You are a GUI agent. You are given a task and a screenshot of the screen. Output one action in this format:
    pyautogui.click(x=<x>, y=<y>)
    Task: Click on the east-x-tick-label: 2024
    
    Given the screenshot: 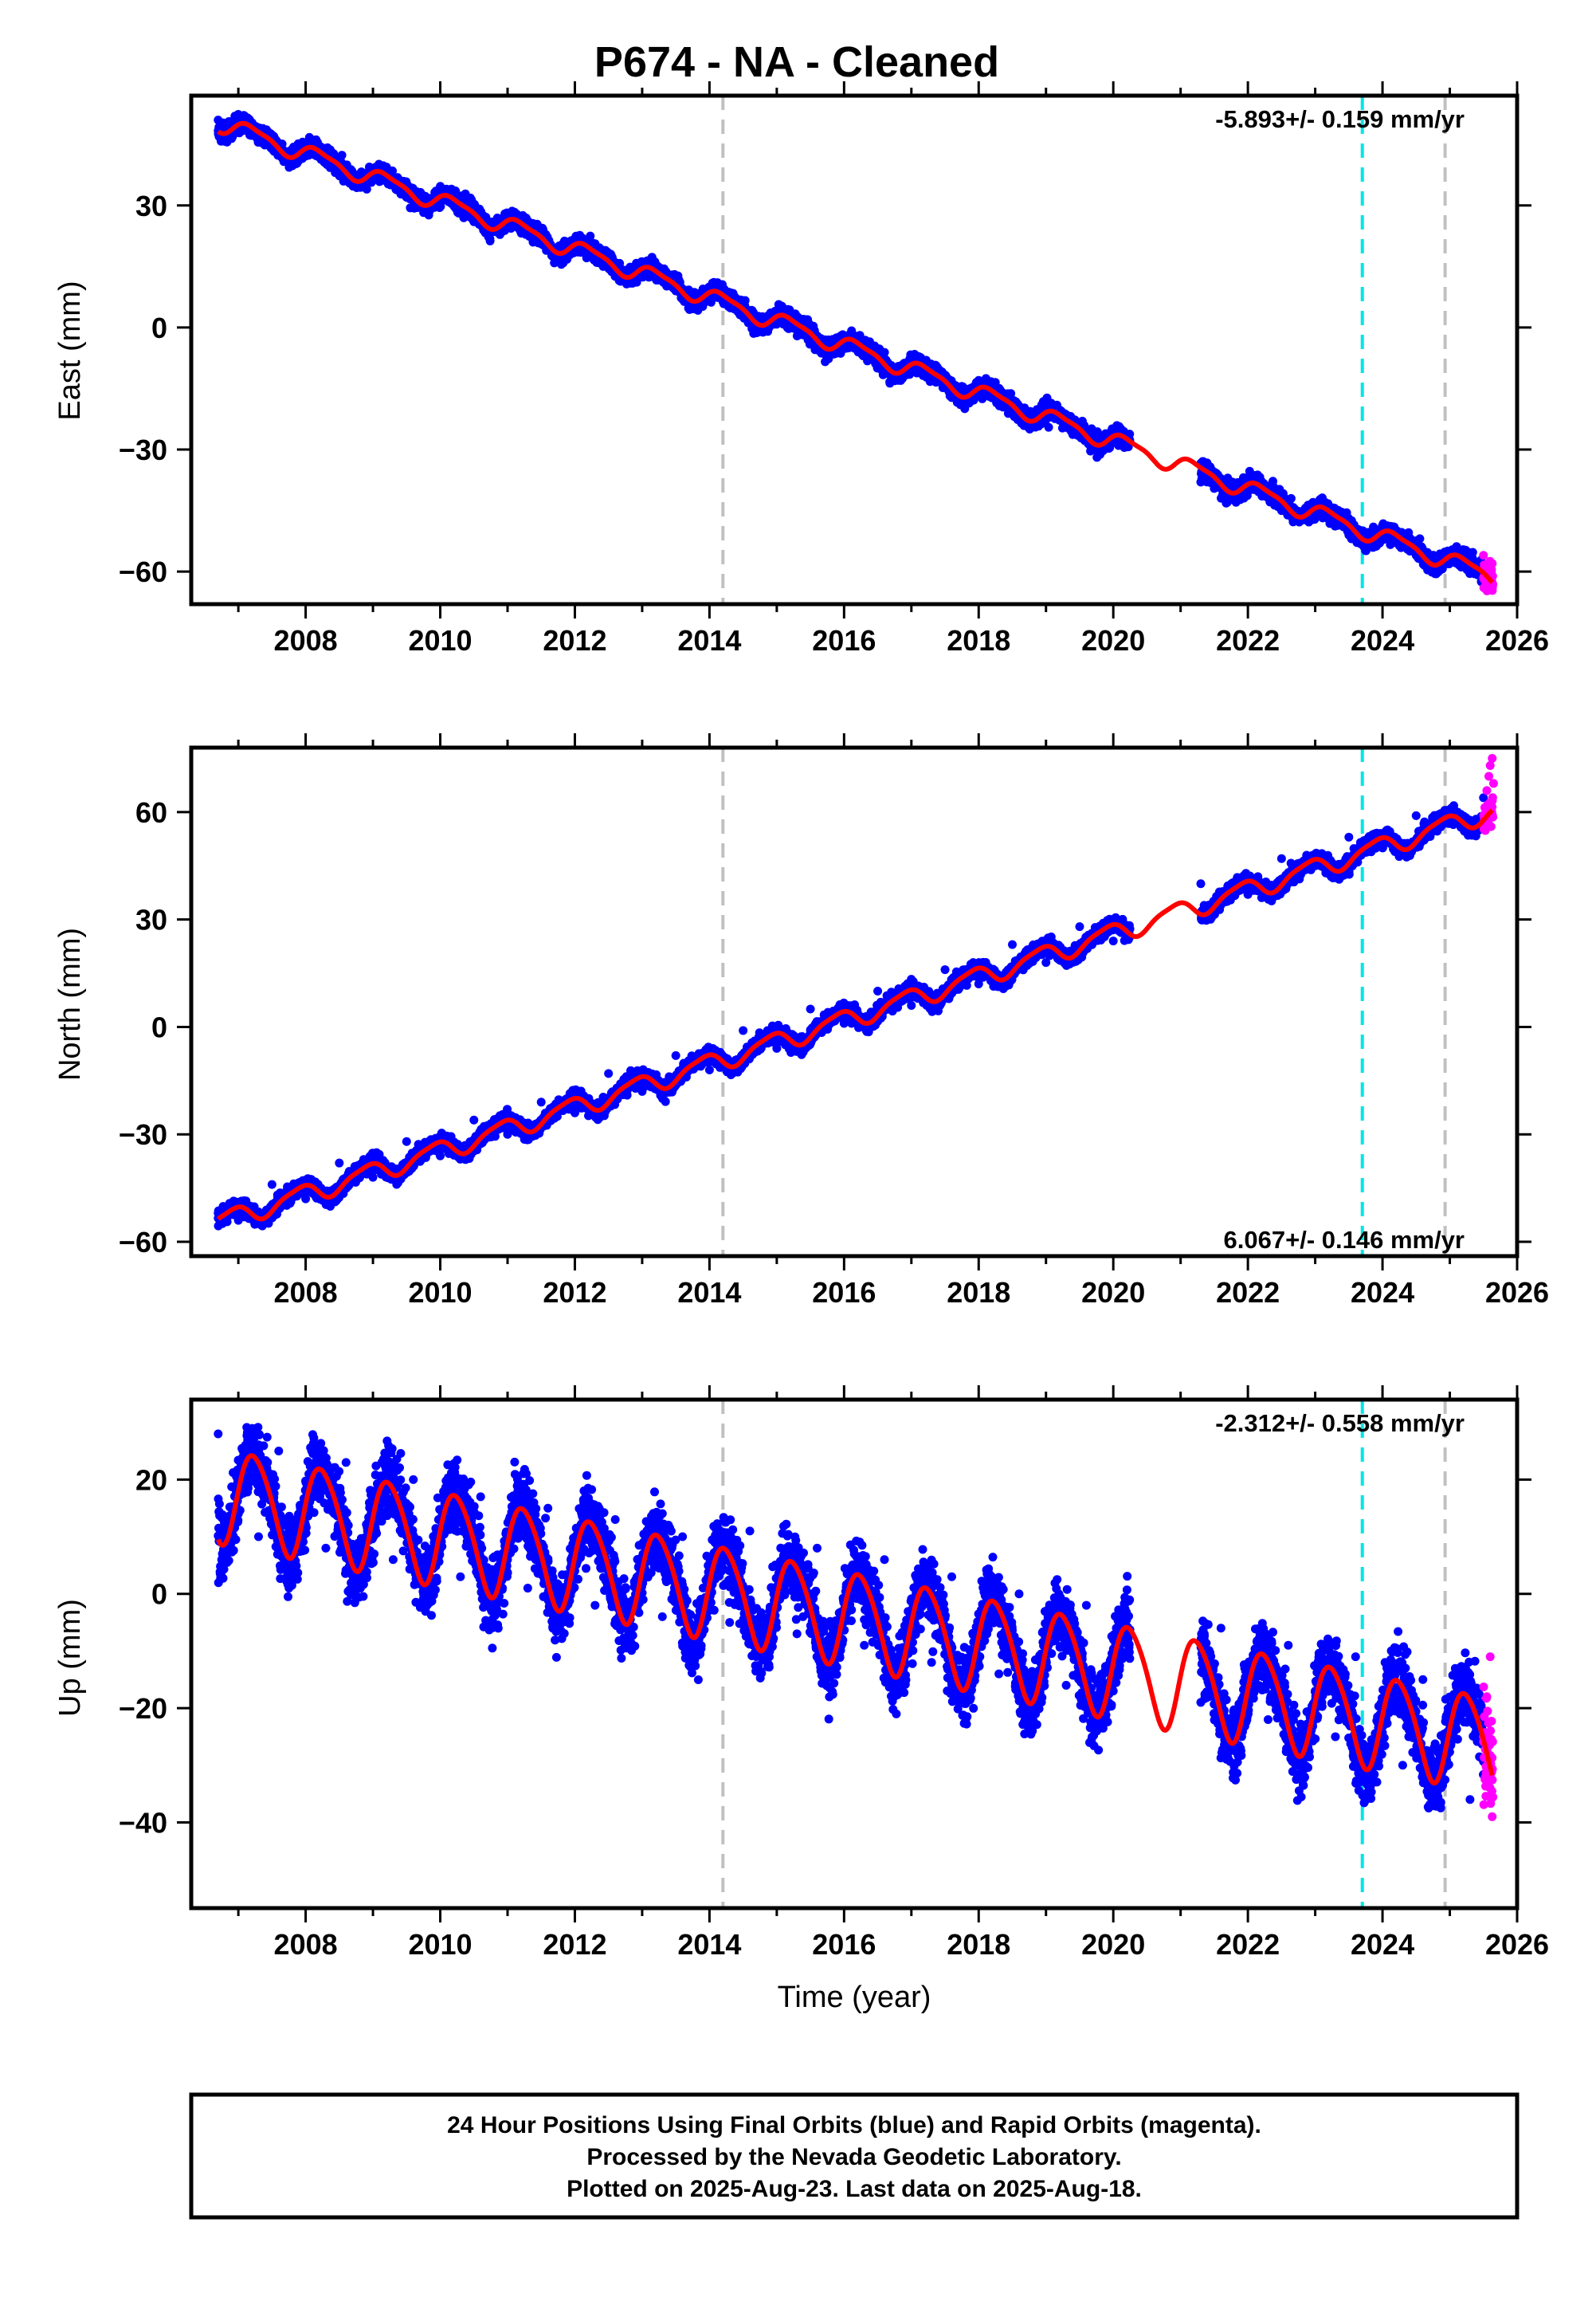 What is the action you would take?
    pyautogui.click(x=1383, y=640)
    